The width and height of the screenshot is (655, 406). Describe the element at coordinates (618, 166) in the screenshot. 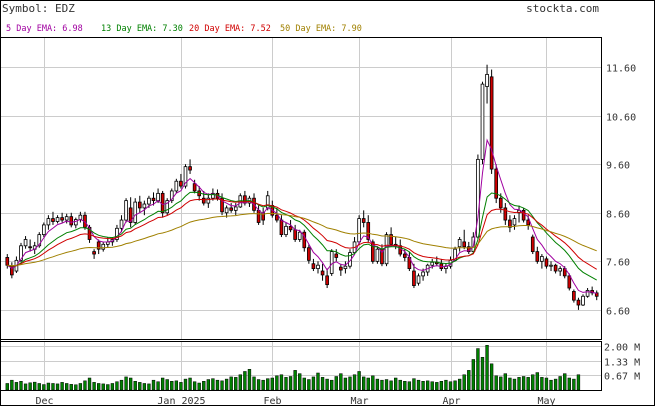

I see `price-tick-label: 9.60` at that location.